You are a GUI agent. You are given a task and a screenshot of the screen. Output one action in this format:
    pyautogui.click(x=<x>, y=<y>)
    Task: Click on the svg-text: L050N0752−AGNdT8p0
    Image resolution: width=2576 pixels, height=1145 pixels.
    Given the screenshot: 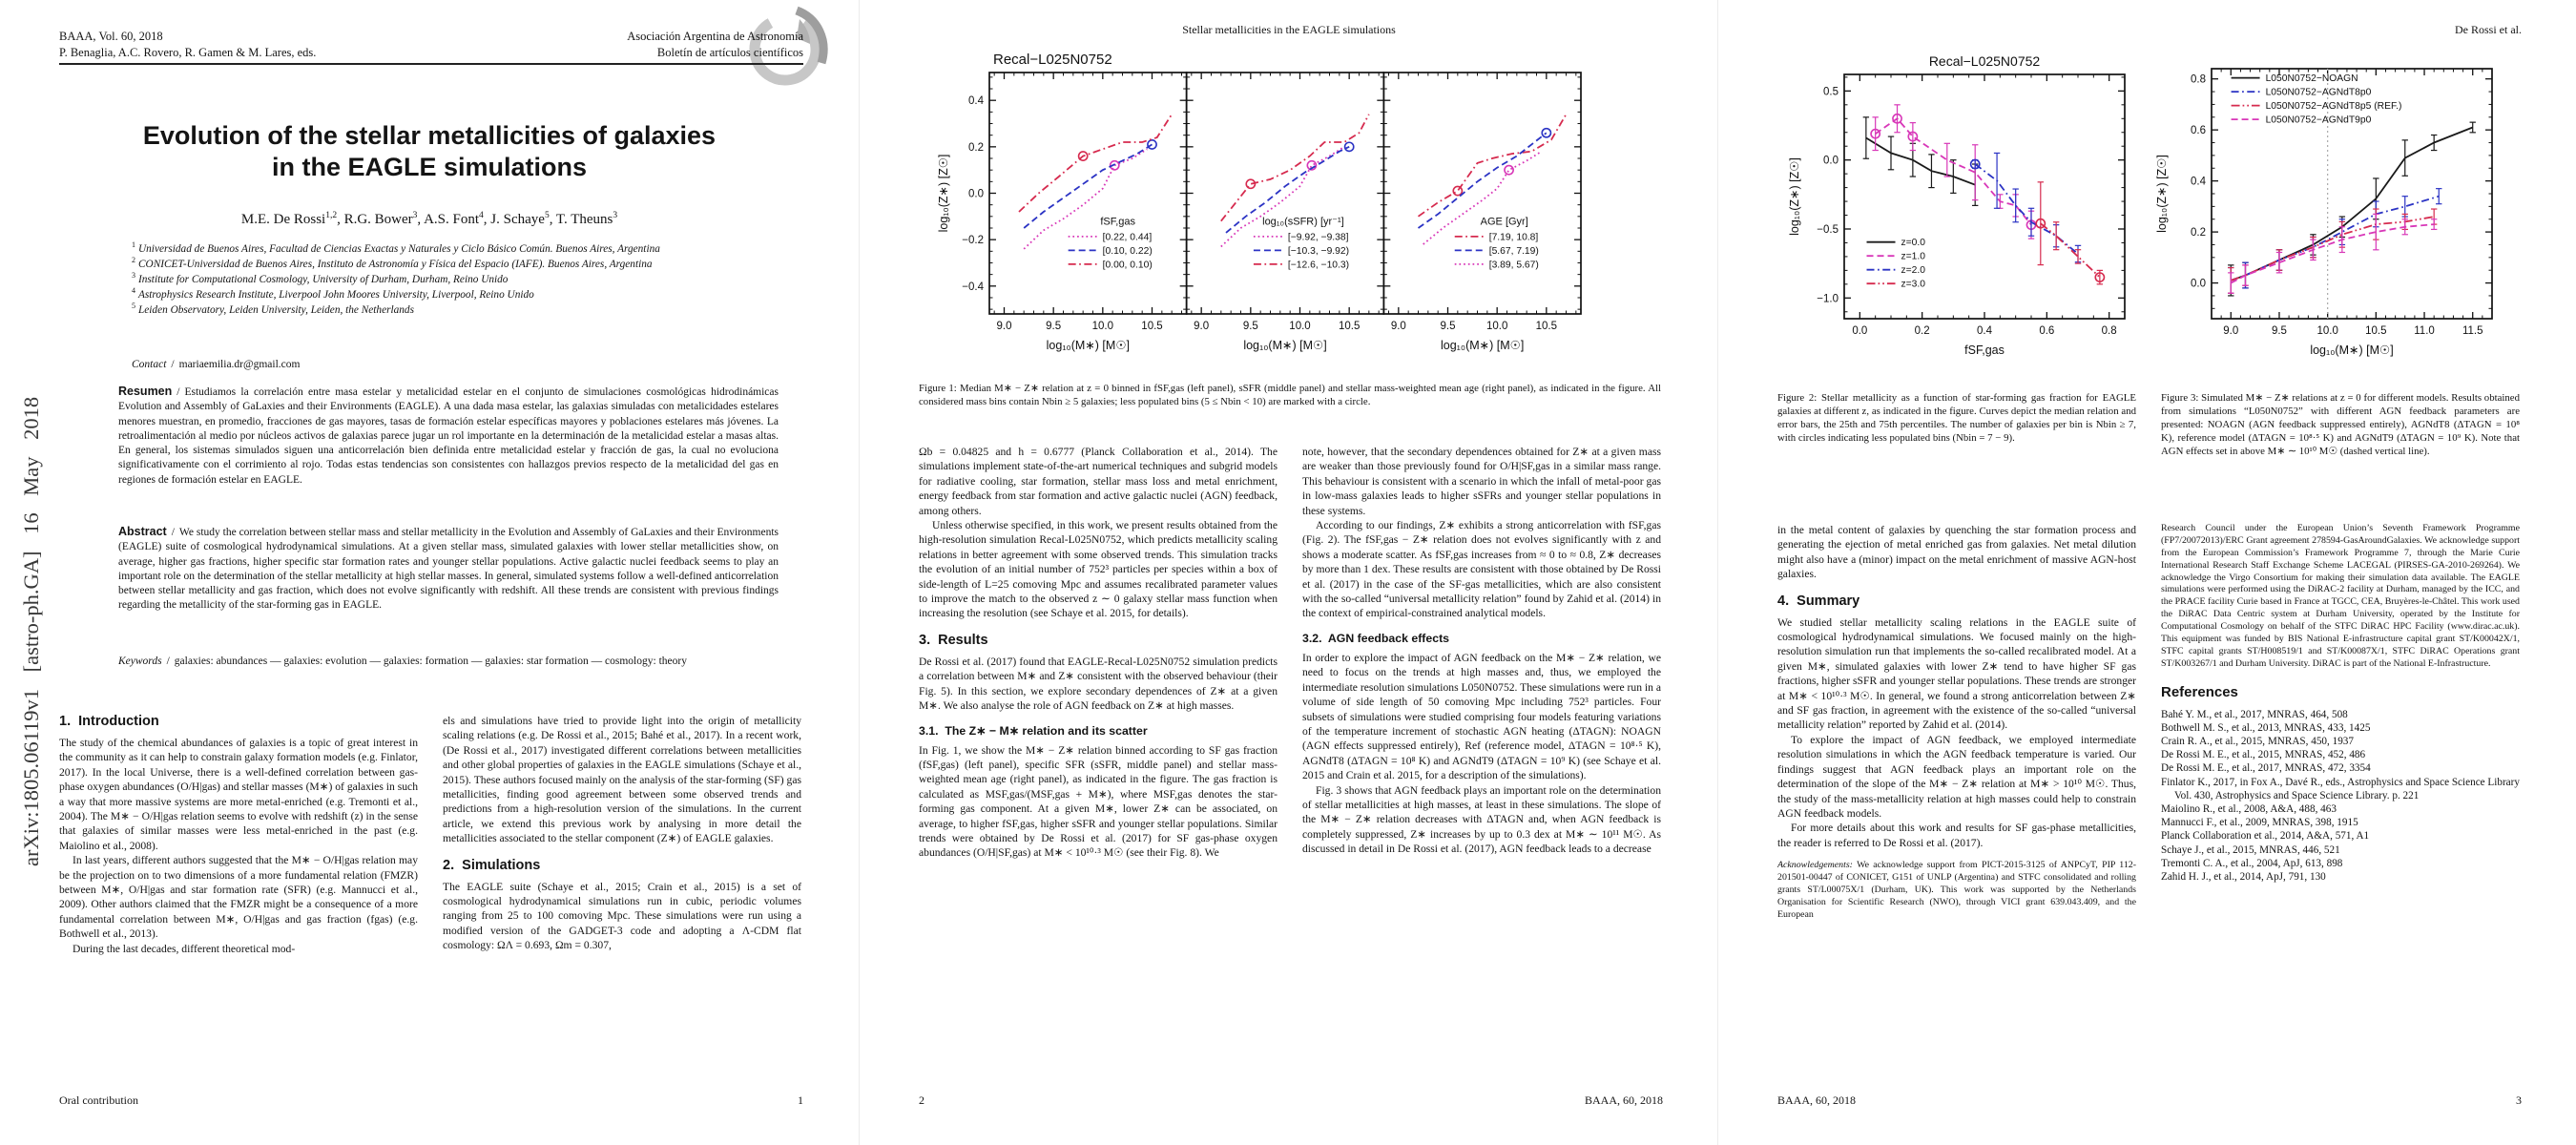 What is the action you would take?
    pyautogui.click(x=2319, y=93)
    